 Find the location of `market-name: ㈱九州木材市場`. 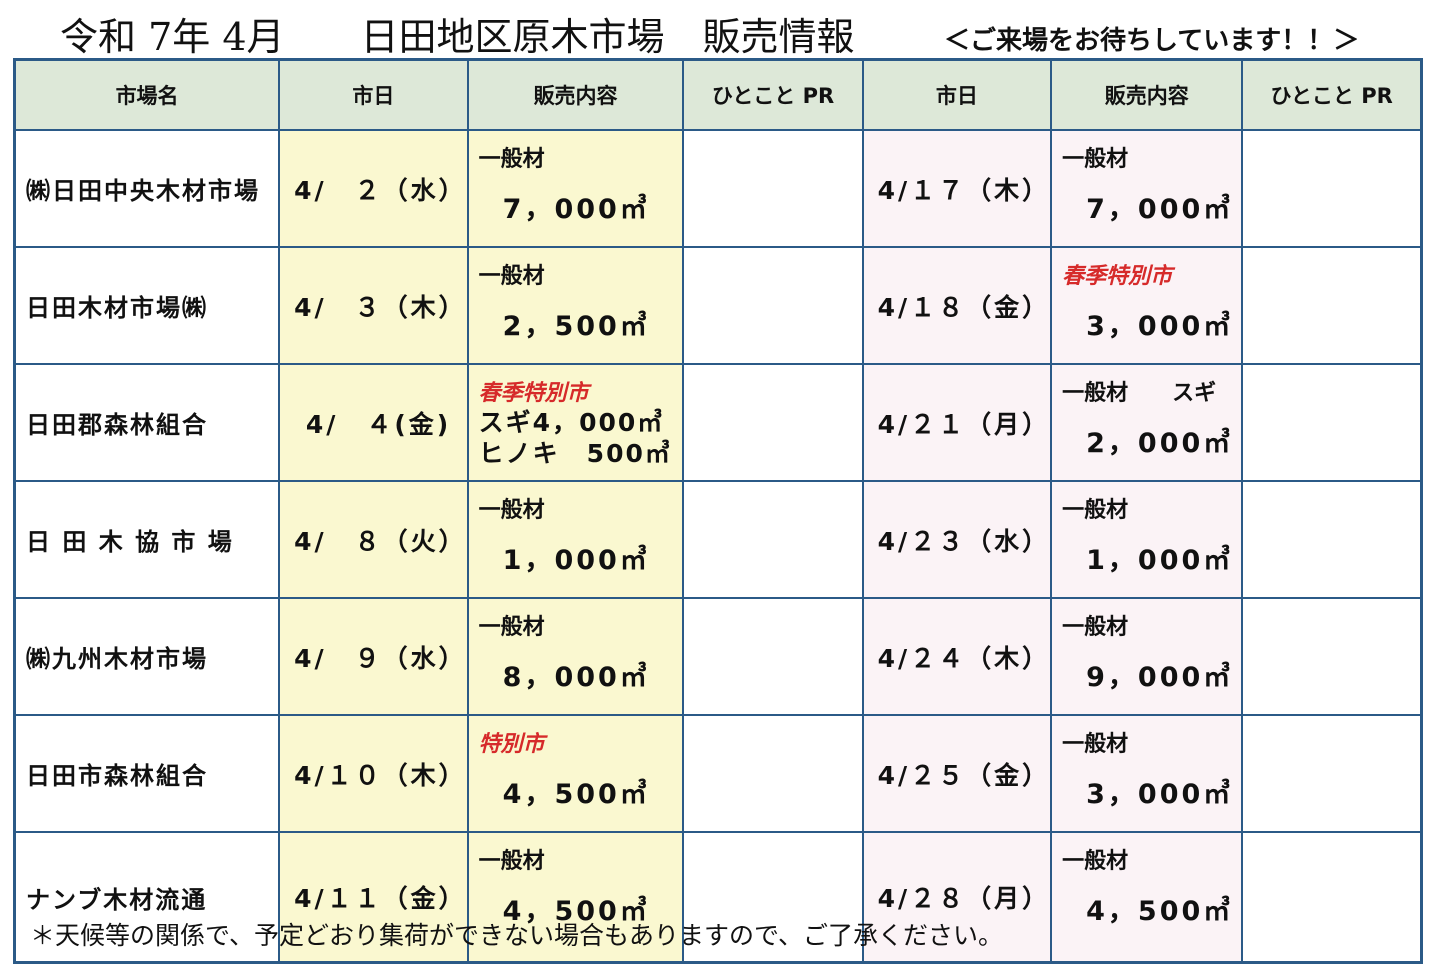

market-name: ㈱九州木材市場 is located at coordinates (147, 656).